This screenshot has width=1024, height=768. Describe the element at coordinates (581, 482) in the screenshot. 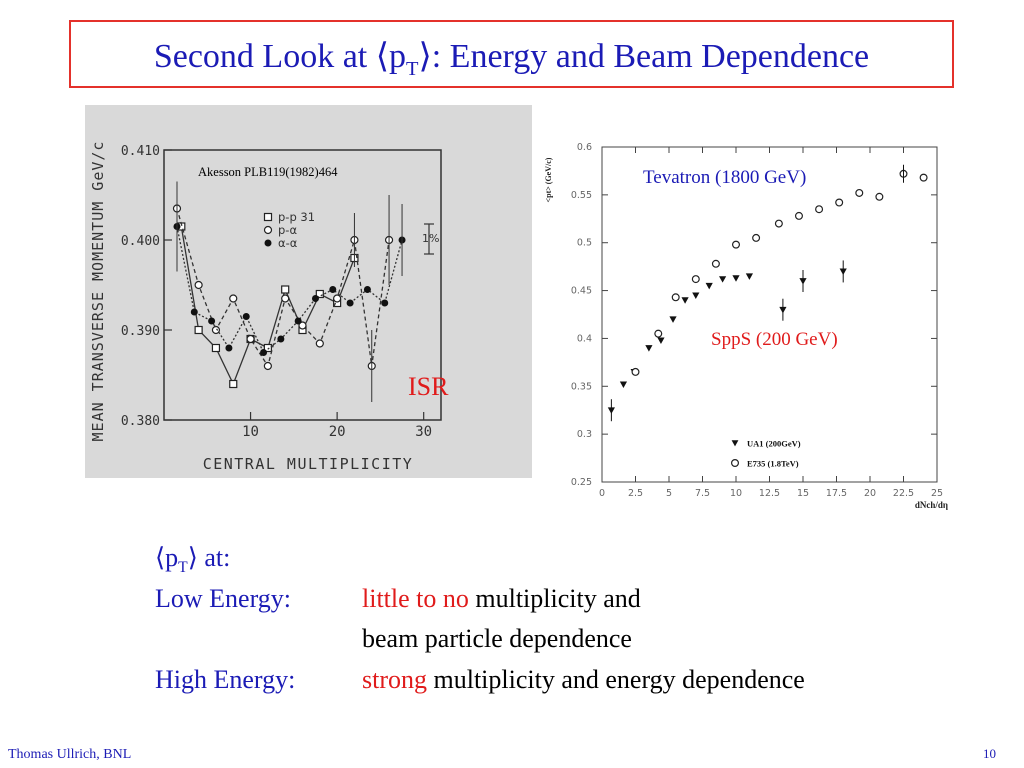

I see `tev-y-tick-label: 0.25` at that location.